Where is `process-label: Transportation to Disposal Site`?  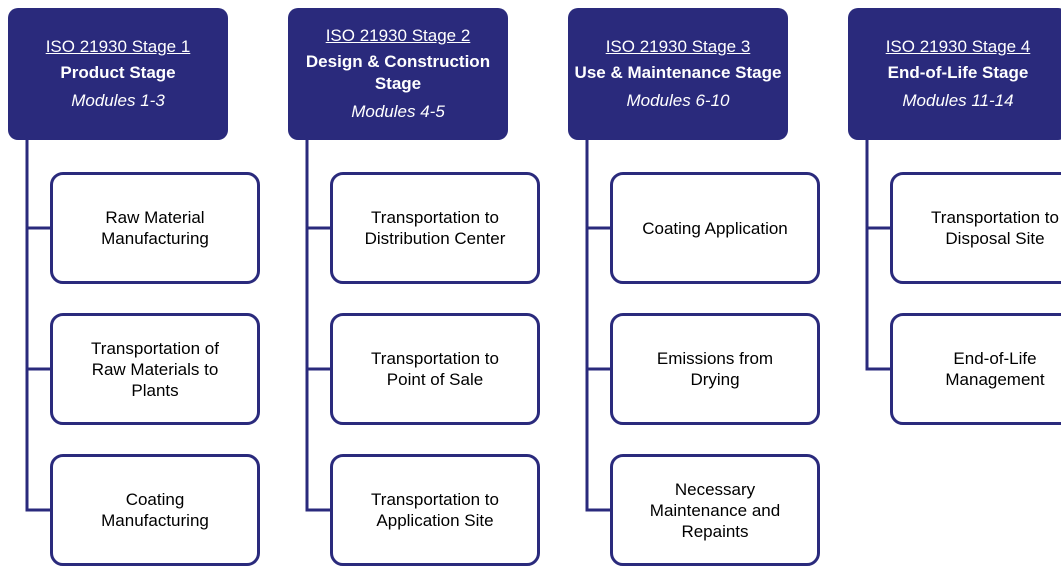
process-label: Transportation to Disposal Site is located at coordinates (995, 228).